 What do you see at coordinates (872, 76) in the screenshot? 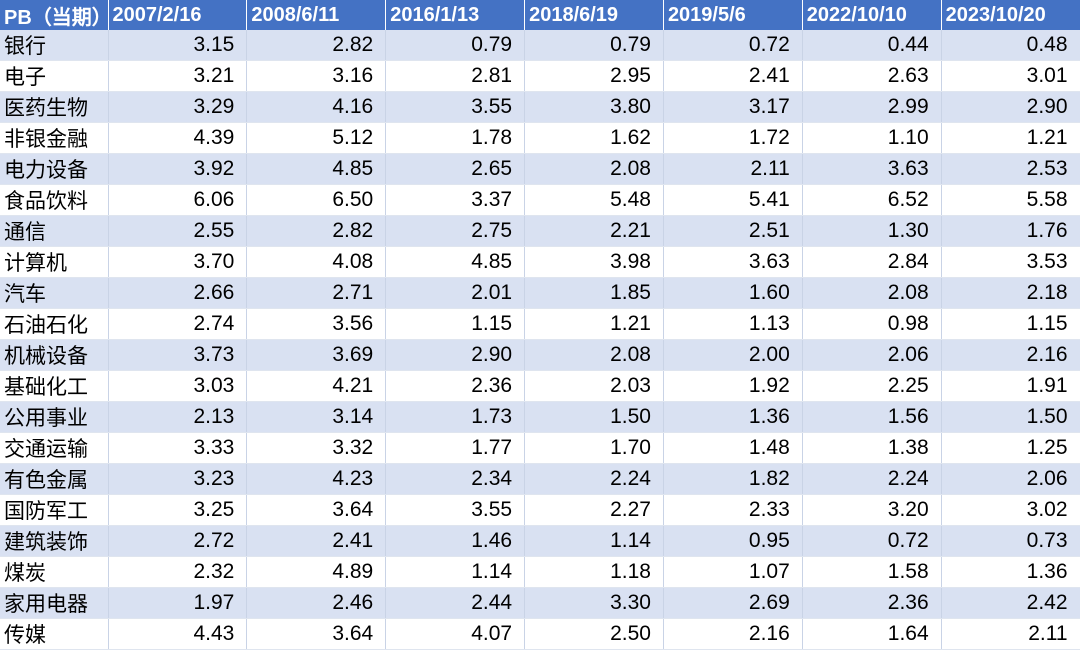
I see `pb-value-cell: 2.63` at bounding box center [872, 76].